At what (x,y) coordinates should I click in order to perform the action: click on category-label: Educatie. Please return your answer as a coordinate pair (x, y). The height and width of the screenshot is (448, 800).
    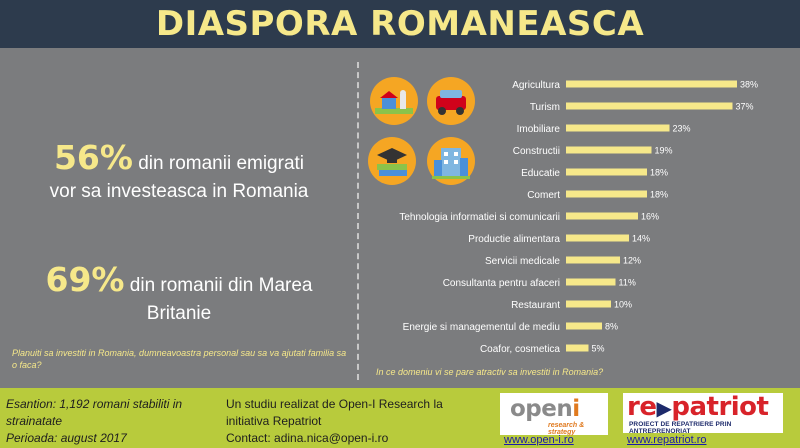
    Looking at the image, I should click on (540, 173).